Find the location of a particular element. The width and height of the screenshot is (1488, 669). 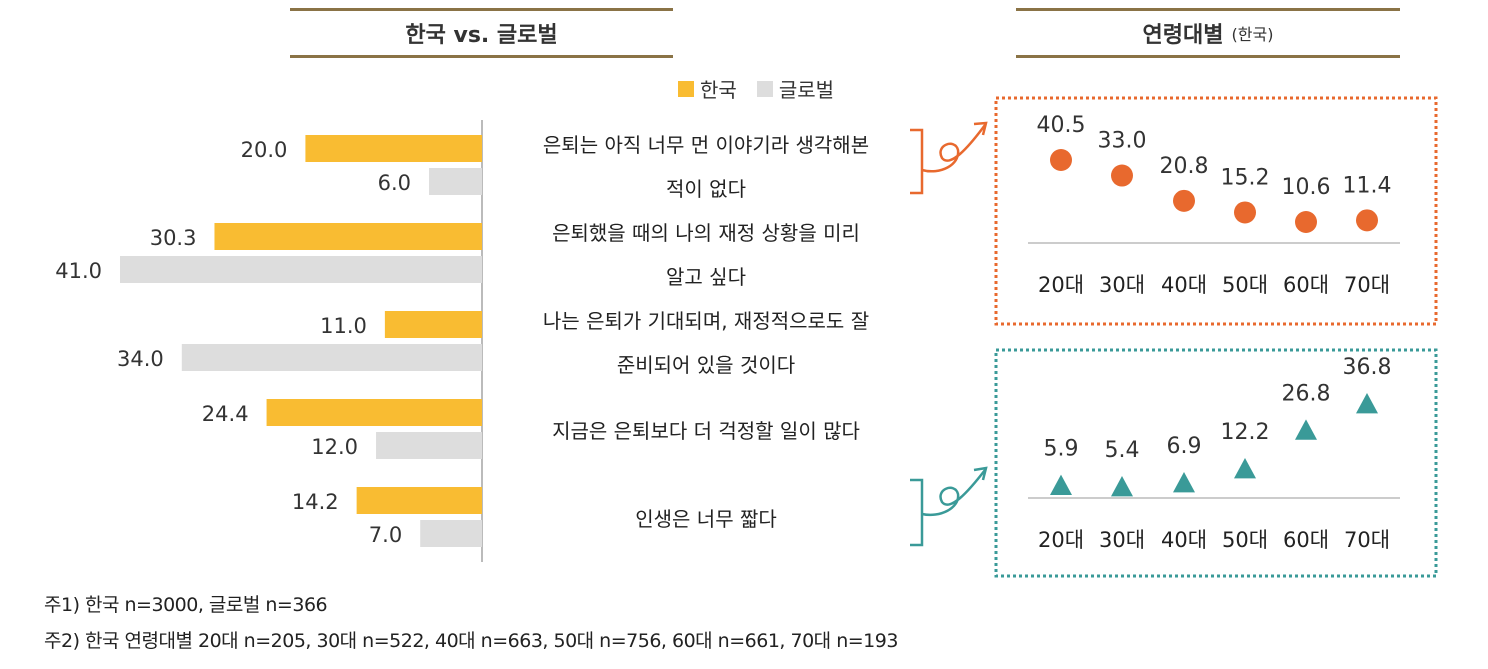

arrowhead-orange is located at coordinates (980, 128).